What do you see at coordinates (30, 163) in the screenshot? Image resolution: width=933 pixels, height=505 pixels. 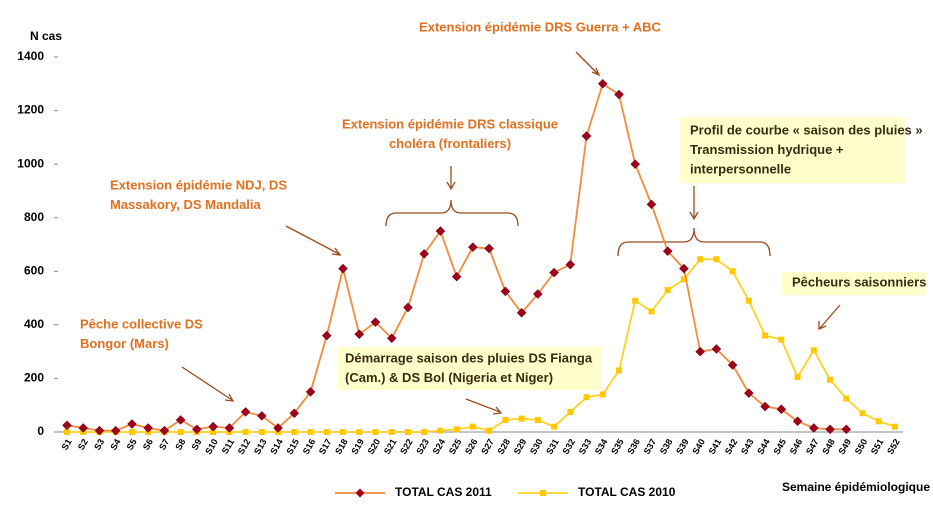 I see `y-tick-label: 1000` at bounding box center [30, 163].